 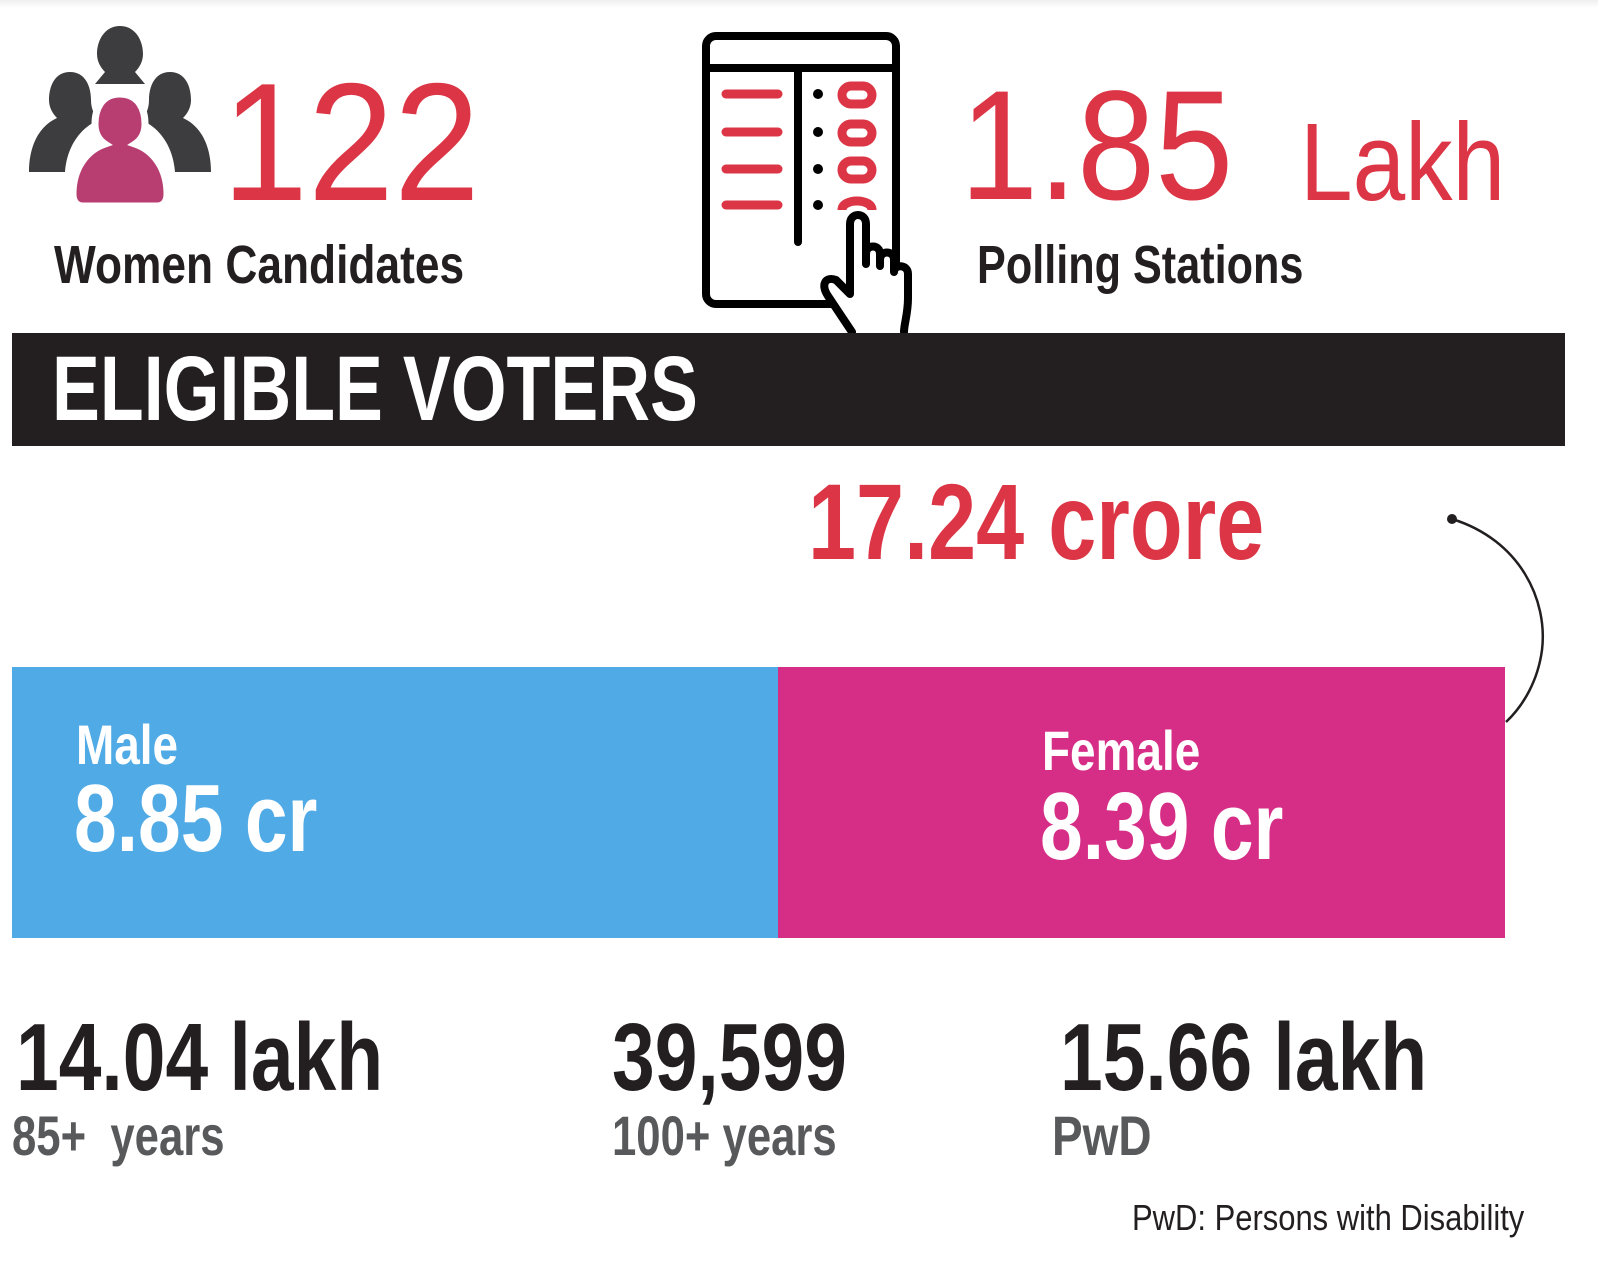 What do you see at coordinates (200, 1057) in the screenshot?
I see `stat-85plus-value-text: 14.04 lakh` at bounding box center [200, 1057].